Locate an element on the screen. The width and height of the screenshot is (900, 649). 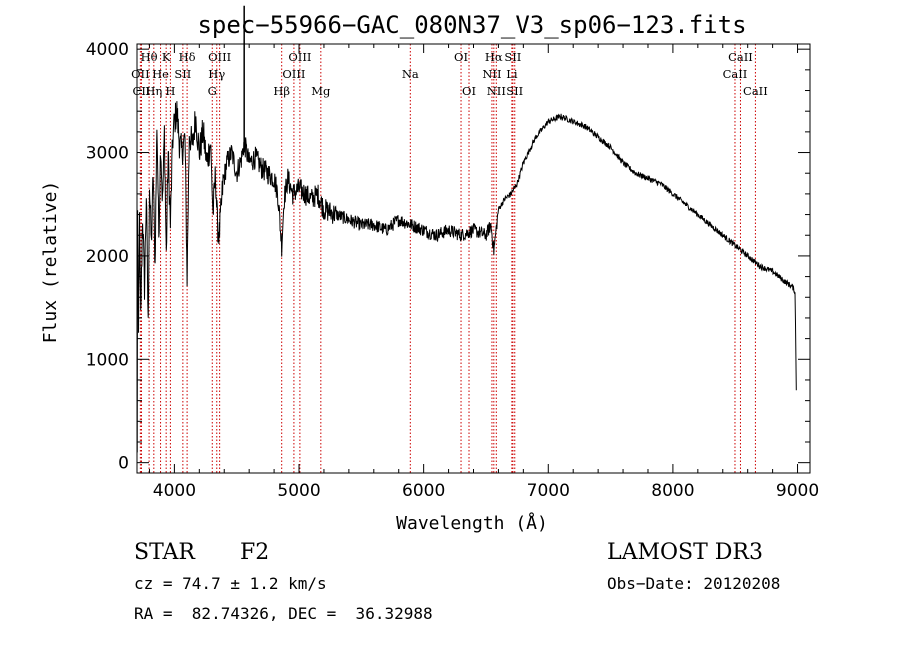
line-marker-label: Hγ is located at coordinates (216, 74).